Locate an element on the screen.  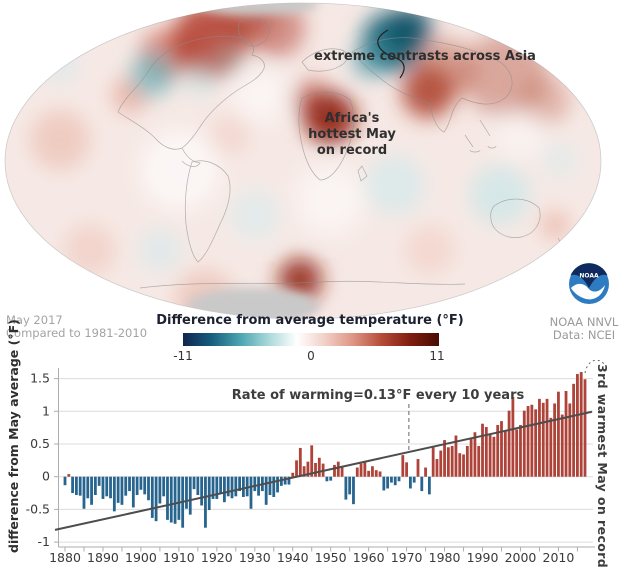
bar-1931 is located at coordinates (258, 486).